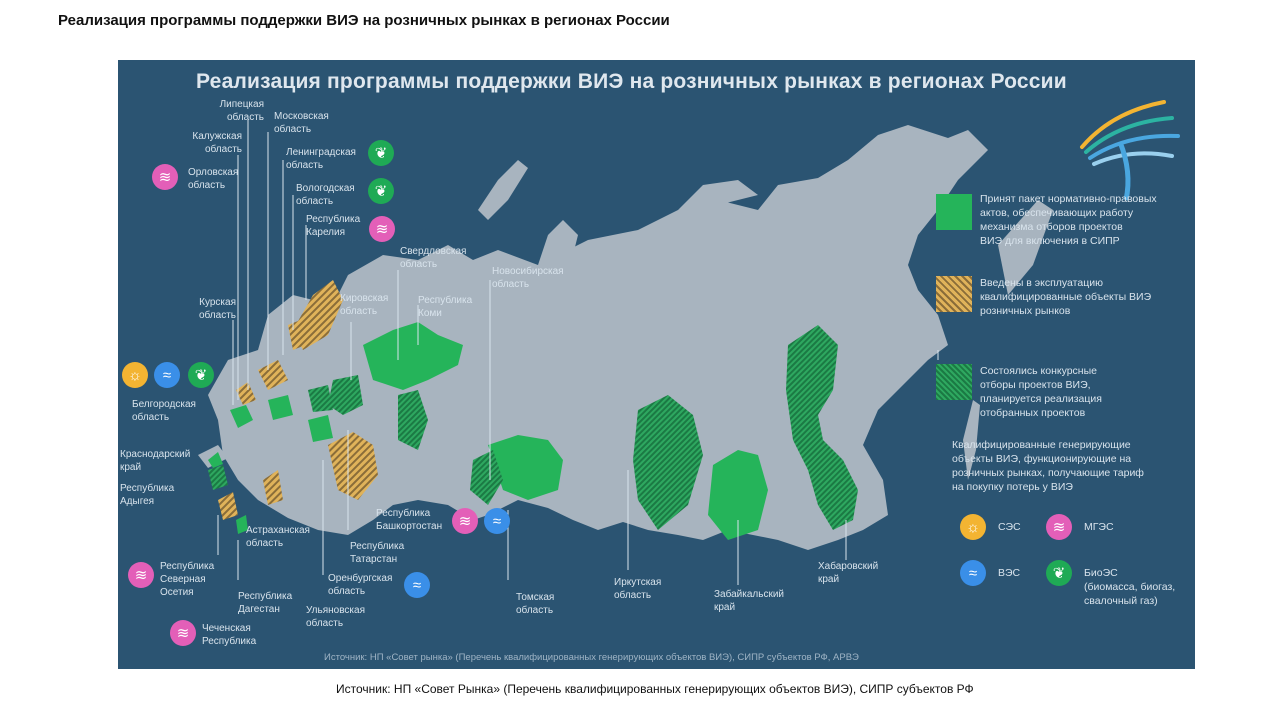 This screenshot has height=711, width=1280. I want to click on novaya-zemlya, so click(503, 190).